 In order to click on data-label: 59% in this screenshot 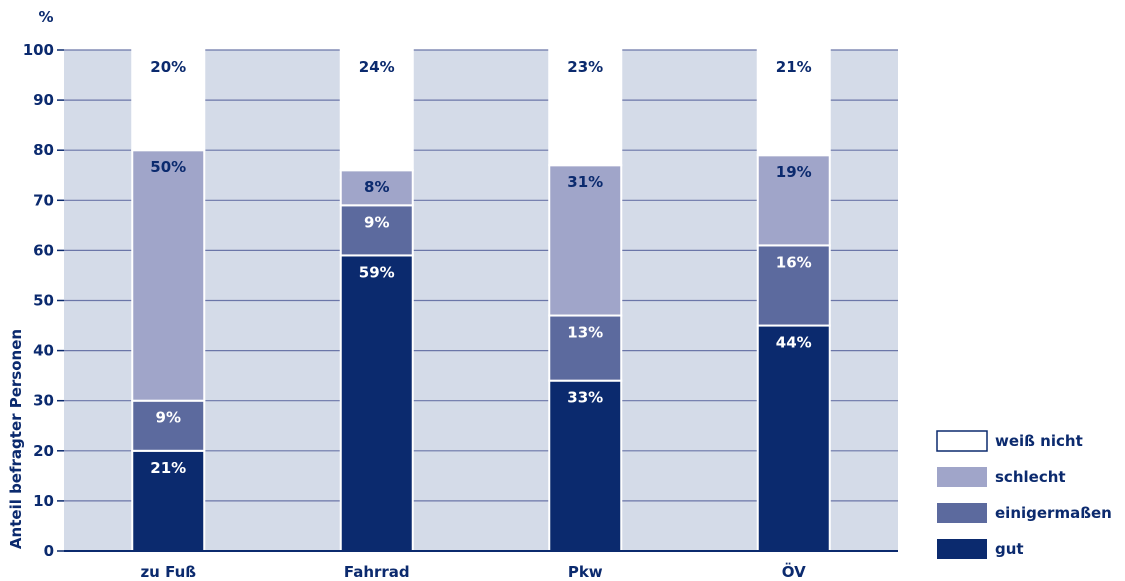, I will do `click(377, 272)`.